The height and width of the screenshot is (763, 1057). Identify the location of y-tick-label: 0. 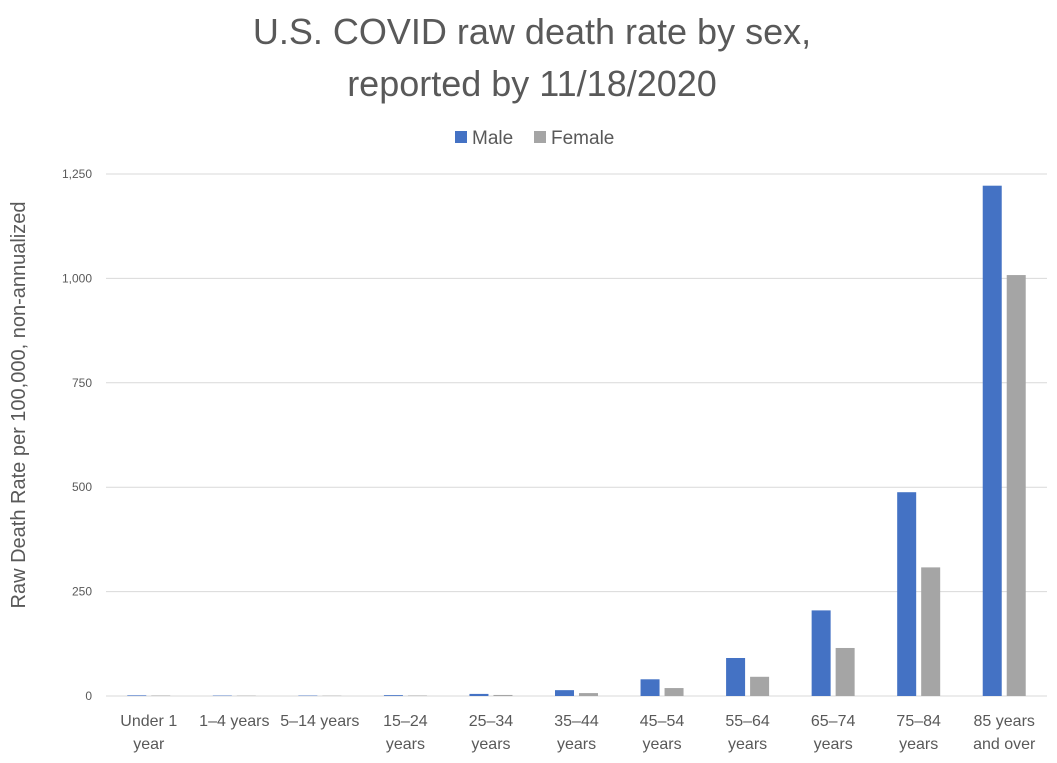
(88, 696).